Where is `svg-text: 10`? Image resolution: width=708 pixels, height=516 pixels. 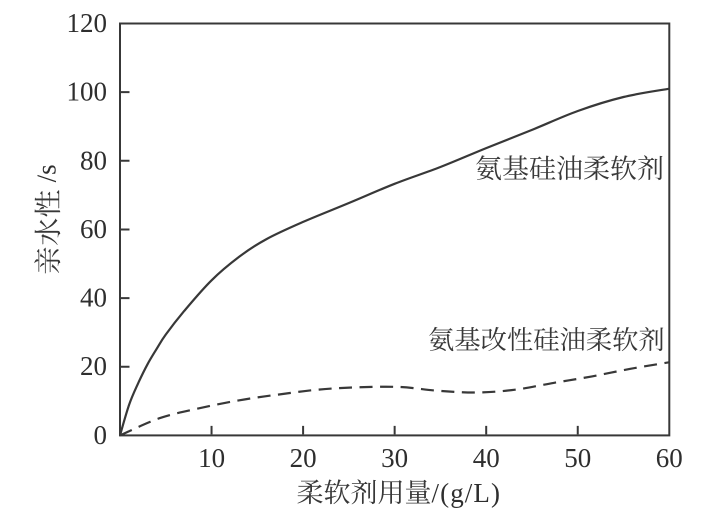
svg-text: 10 is located at coordinates (211, 458).